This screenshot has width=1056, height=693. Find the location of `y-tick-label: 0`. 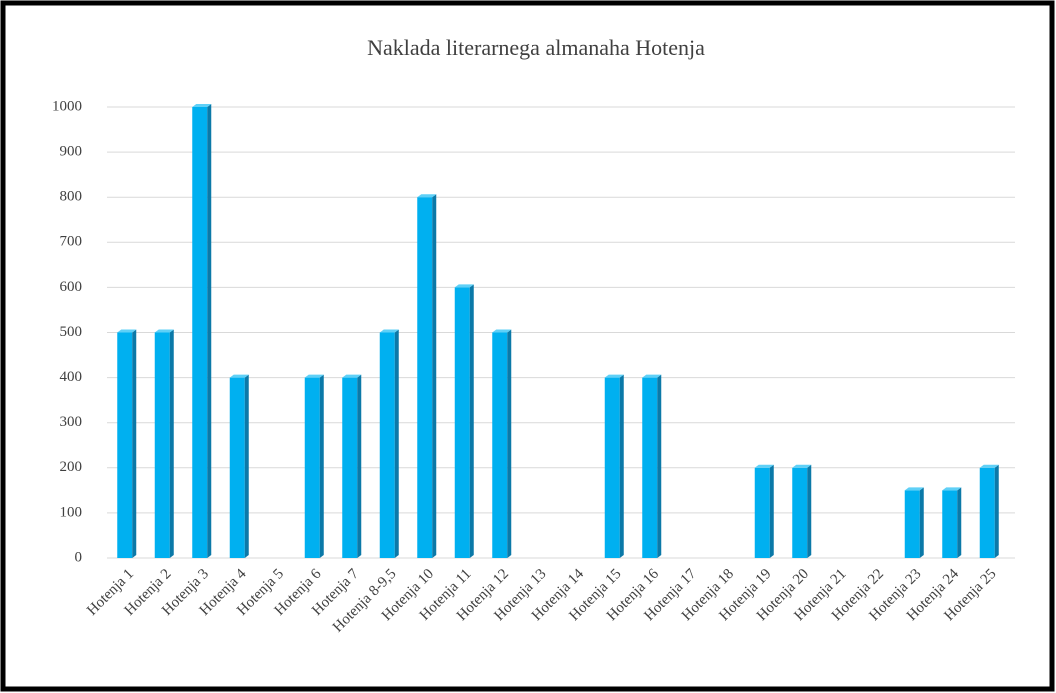

y-tick-label: 0 is located at coordinates (79, 557).